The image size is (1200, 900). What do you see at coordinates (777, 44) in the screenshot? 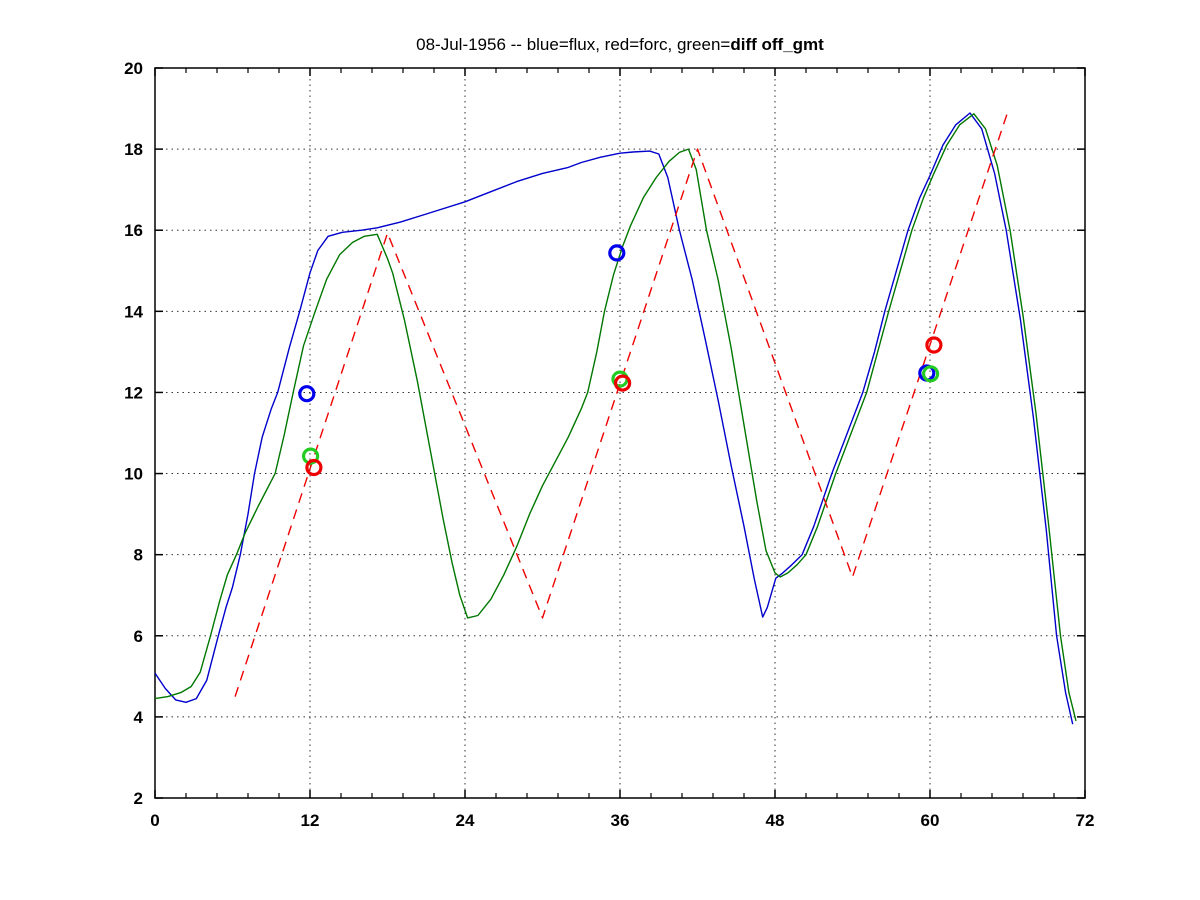
I see `chart-title-bold: diff off_gmt` at bounding box center [777, 44].